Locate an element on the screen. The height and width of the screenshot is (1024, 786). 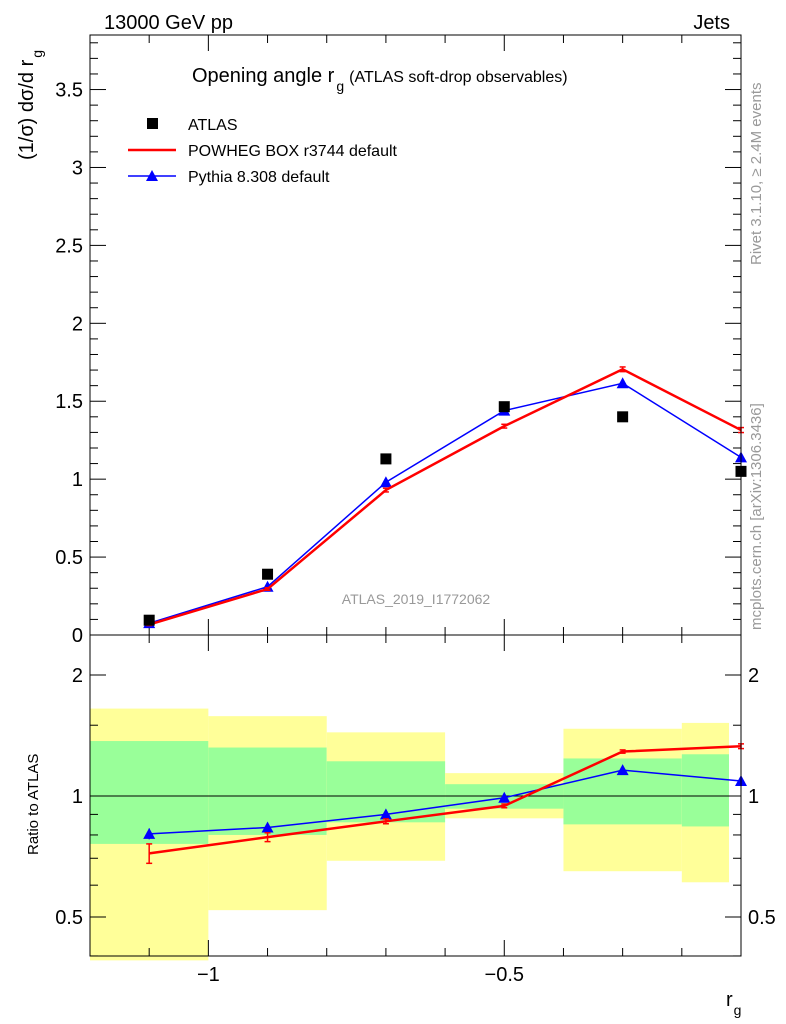
ratio-powheg-line is located at coordinates (445, 799).